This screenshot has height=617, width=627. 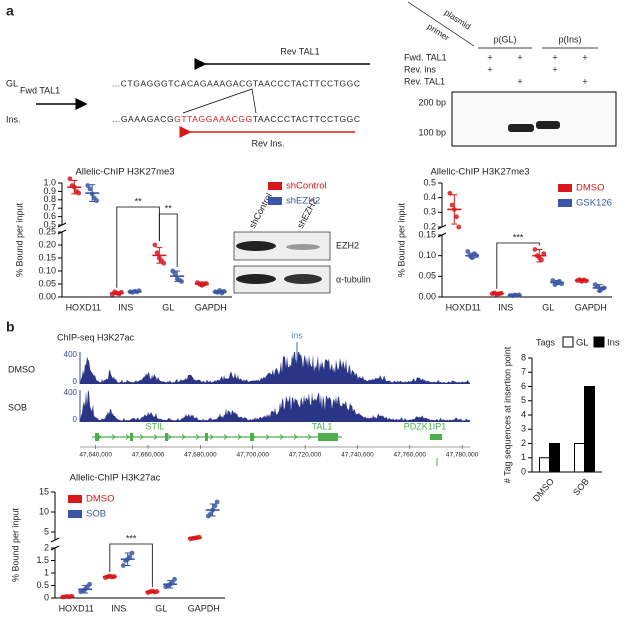 What do you see at coordinates (148, 455) in the screenshot?
I see `coord-label: 47,660,000` at bounding box center [148, 455].